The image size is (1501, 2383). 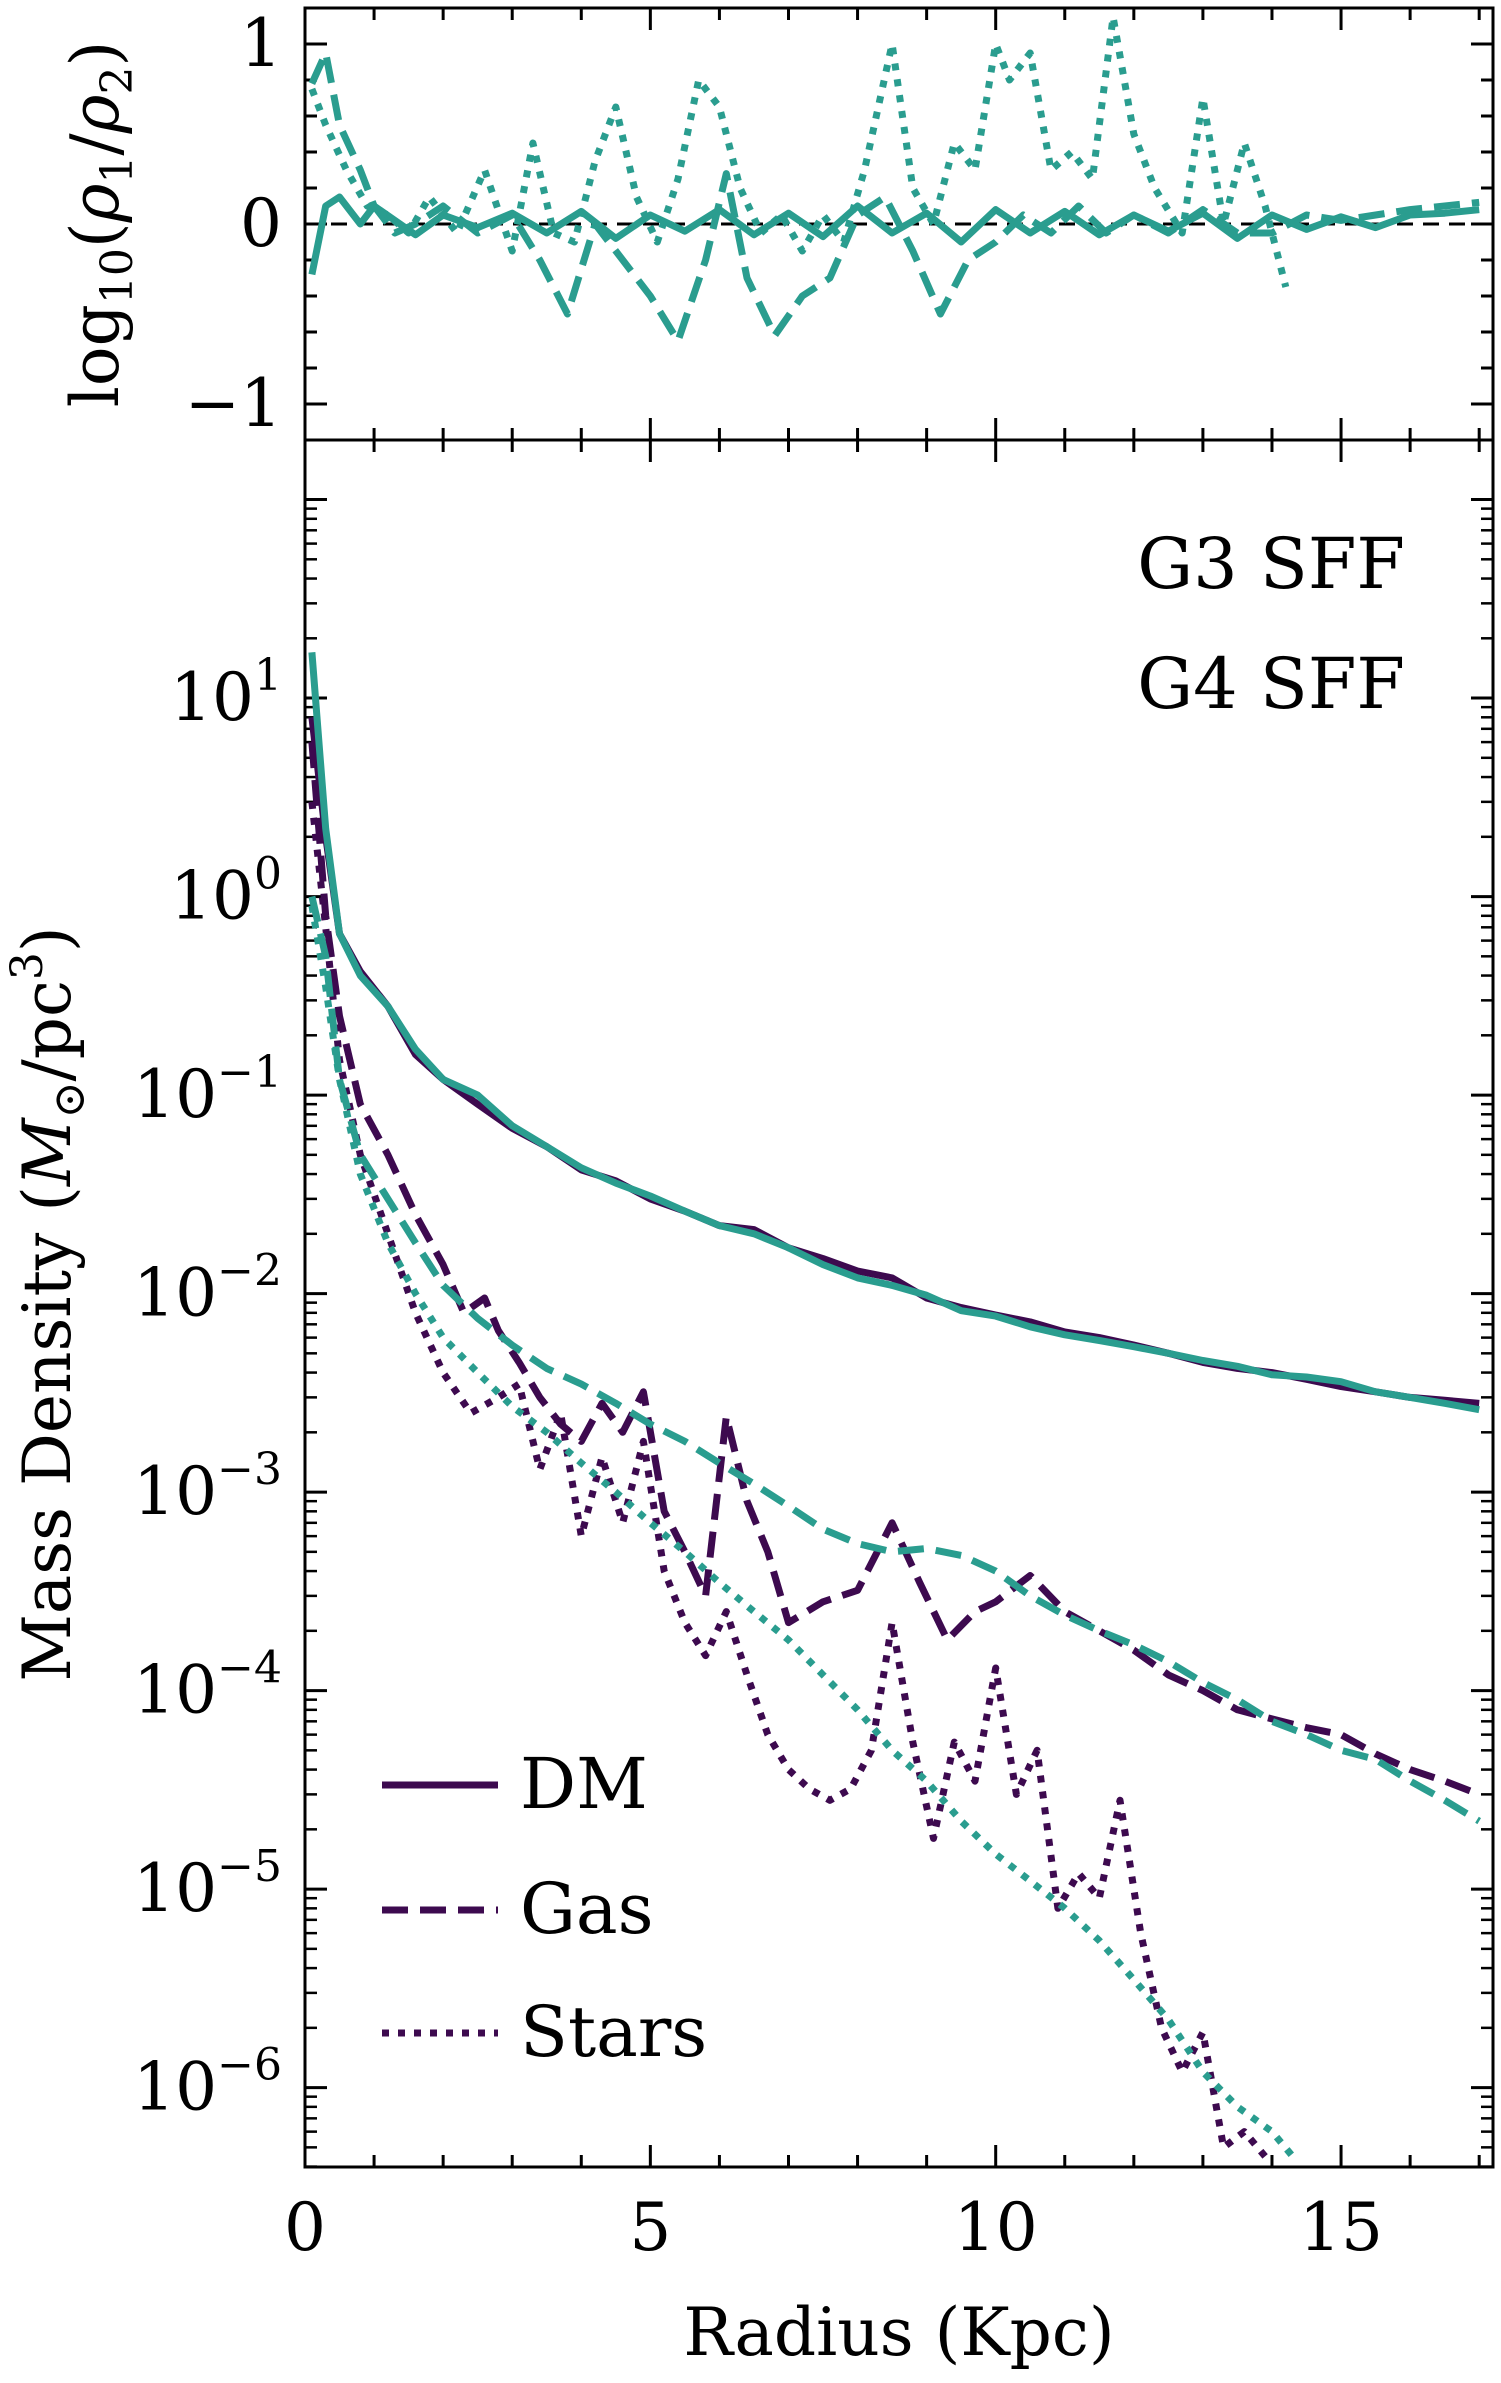 I want to click on bottom-ytick-label: 10⁻², so click(x=207, y=1289).